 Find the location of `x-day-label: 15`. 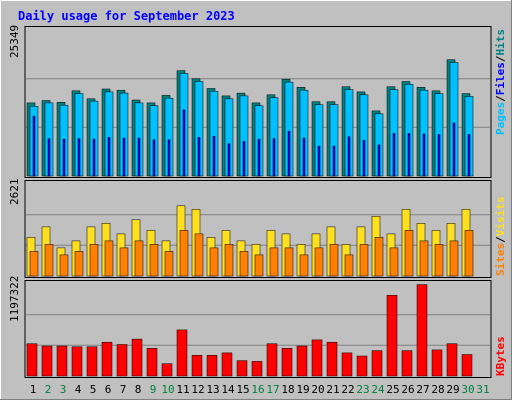

x-day-label: 15 is located at coordinates (242, 389).